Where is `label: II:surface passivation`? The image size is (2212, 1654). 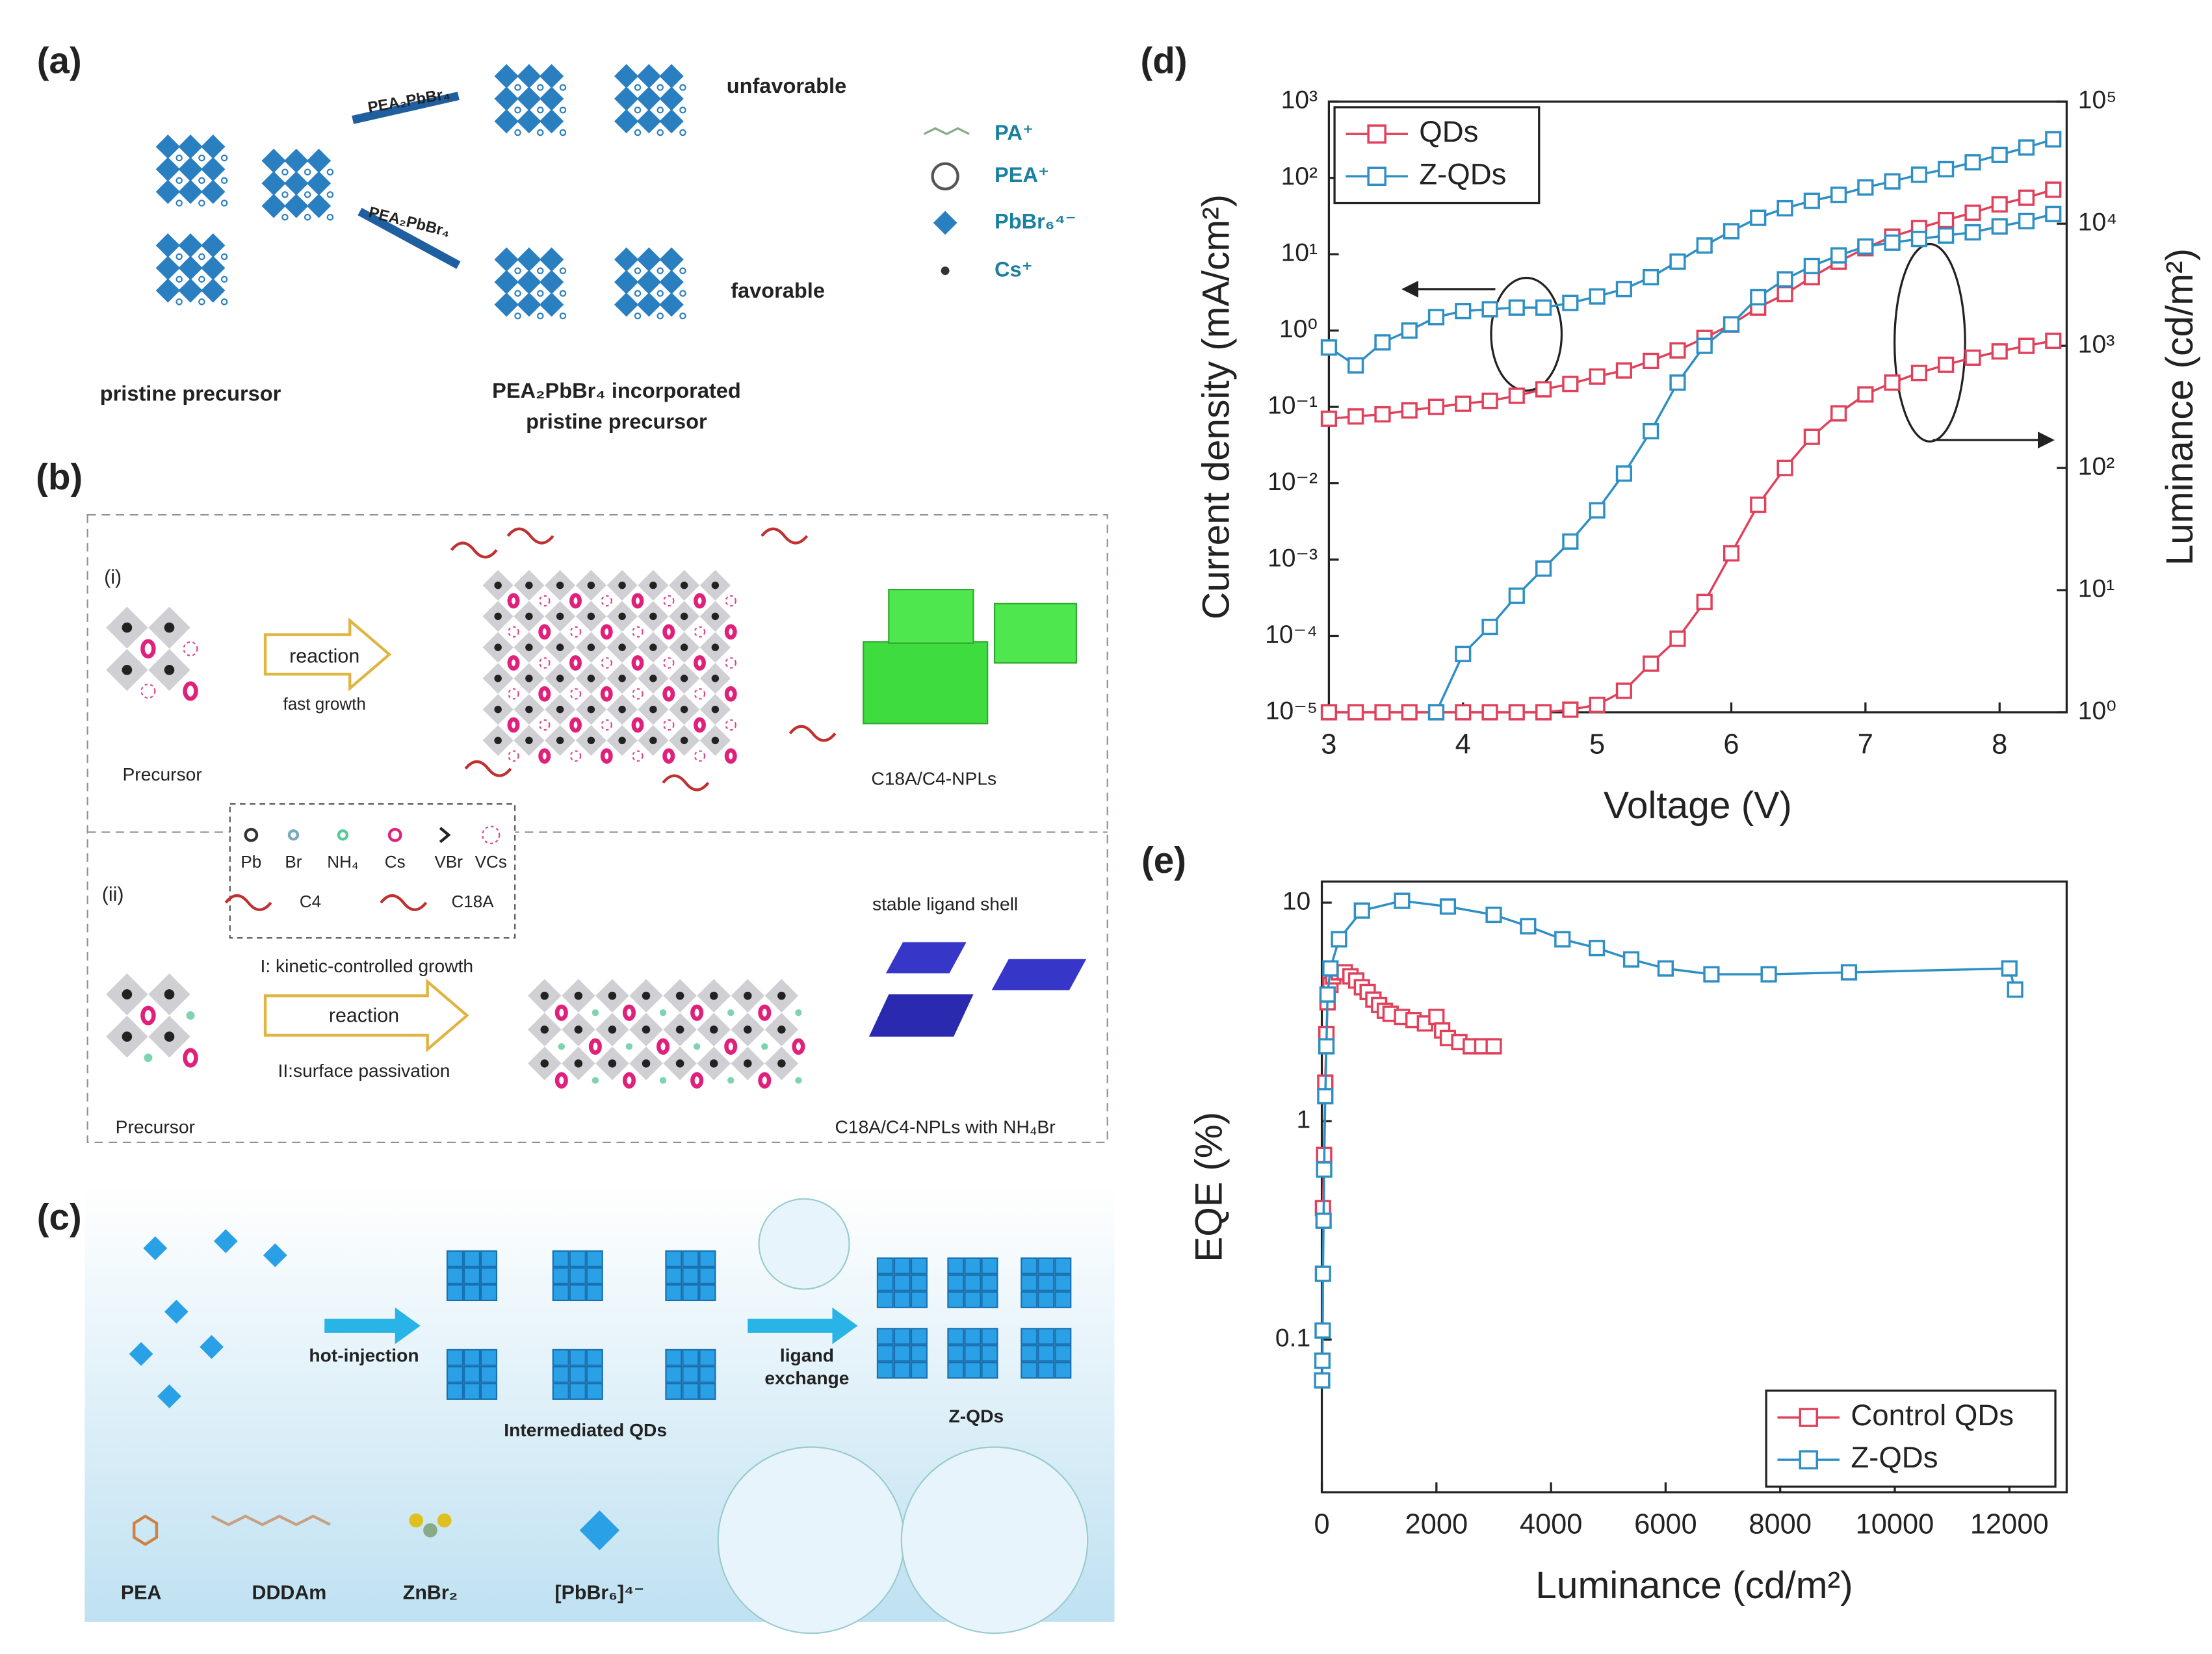
label: II:surface passivation is located at coordinates (364, 1070).